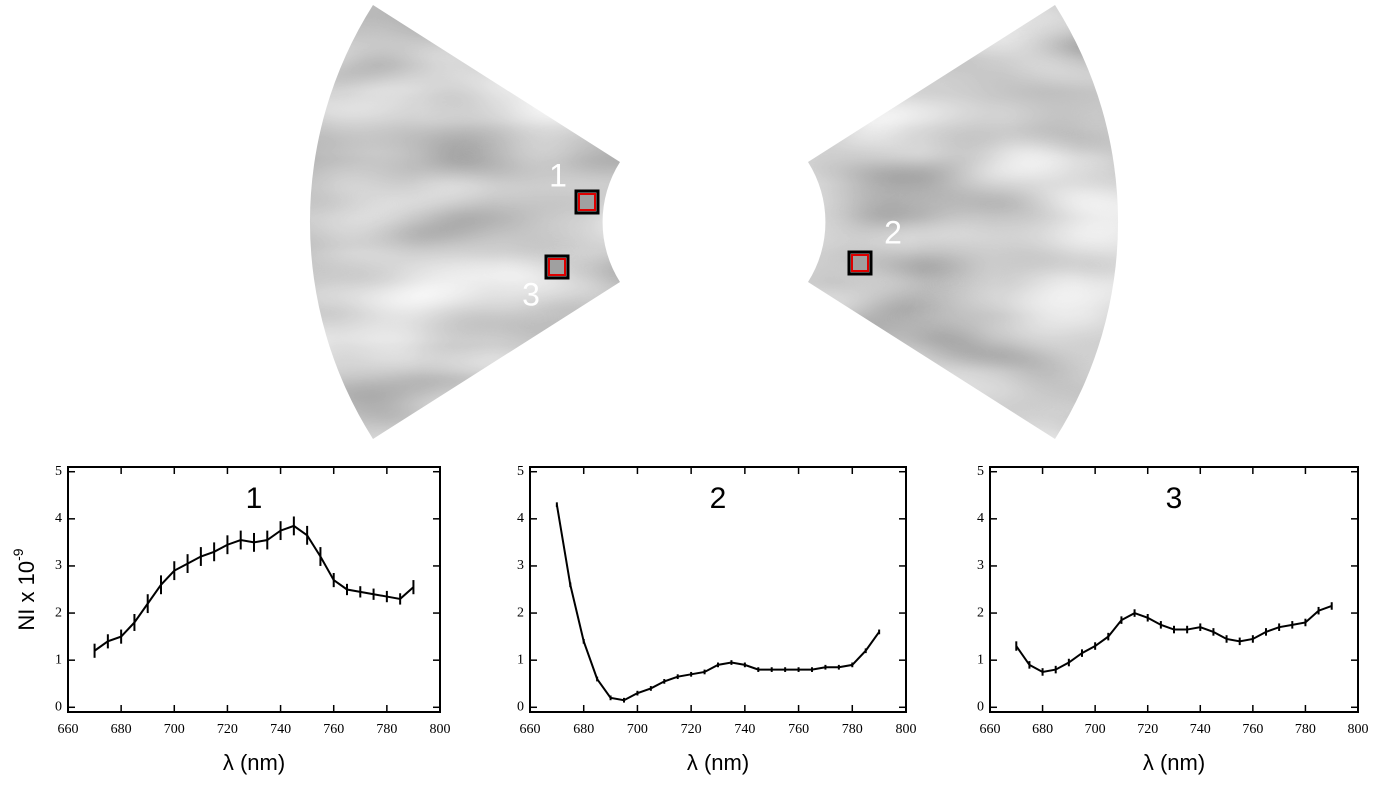 The height and width of the screenshot is (787, 1386). Describe the element at coordinates (18, 554) in the screenshot. I see `y-axis-label-exponent: -9` at that location.